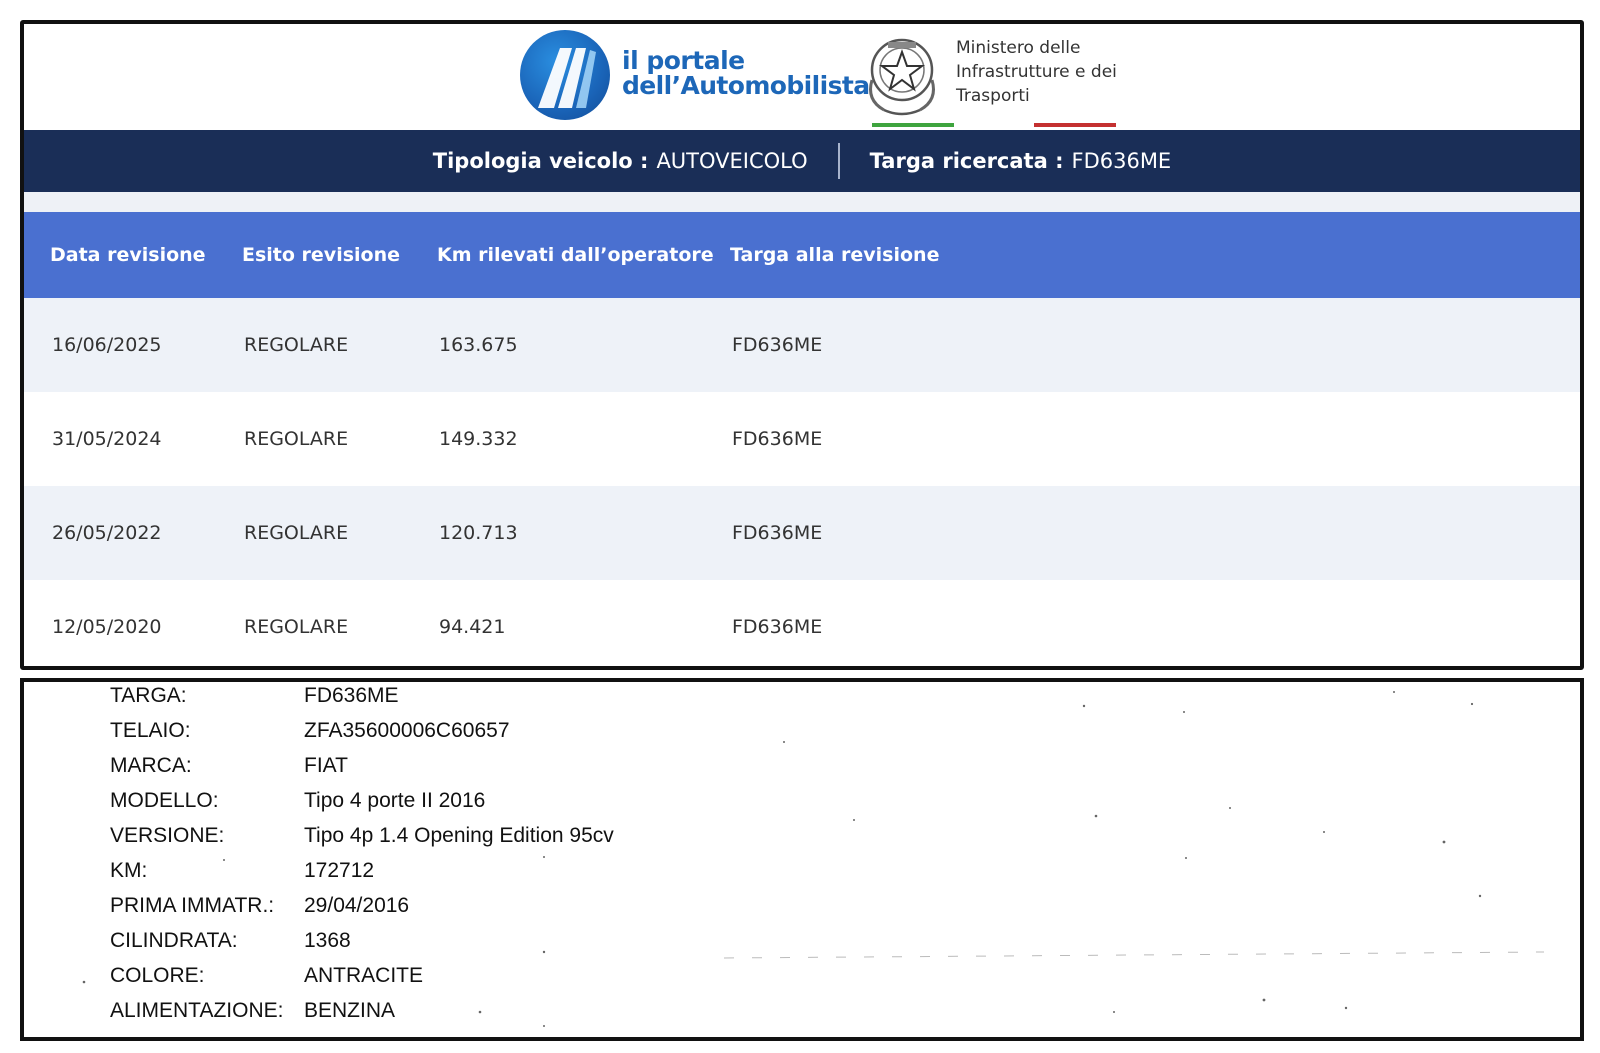 This screenshot has height=1053, width=1600. I want to click on spec-value: Tipo 4 porte II 2016, so click(395, 800).